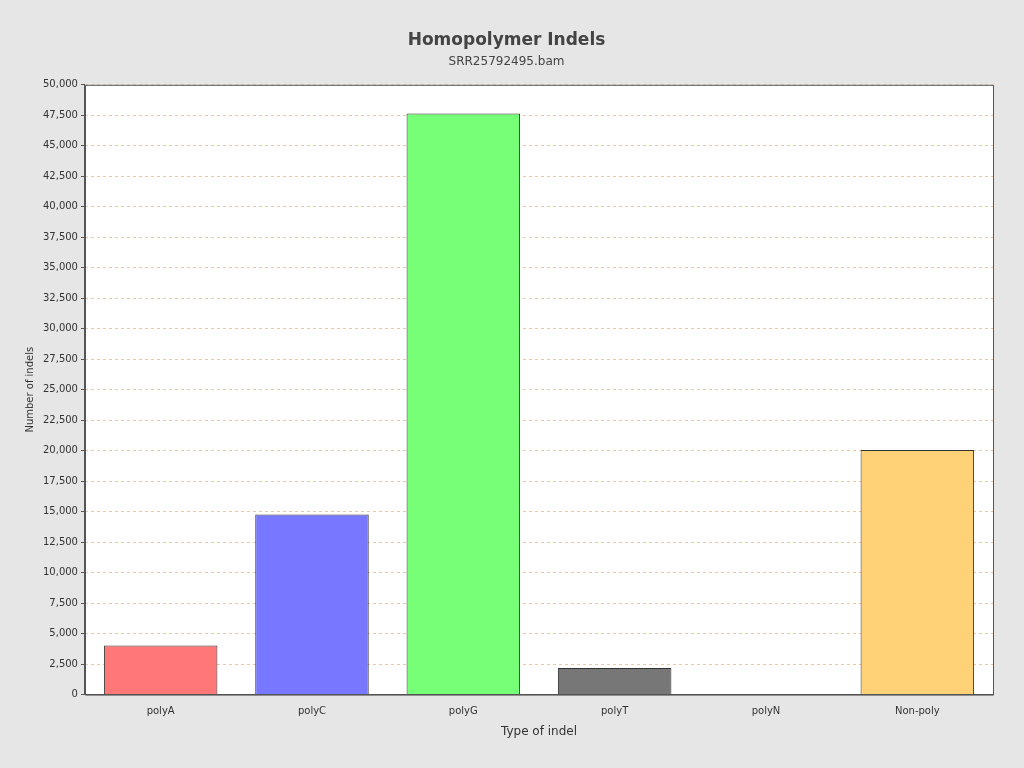 The height and width of the screenshot is (768, 1024). I want to click on y-tick-label: 30,000, so click(60, 328).